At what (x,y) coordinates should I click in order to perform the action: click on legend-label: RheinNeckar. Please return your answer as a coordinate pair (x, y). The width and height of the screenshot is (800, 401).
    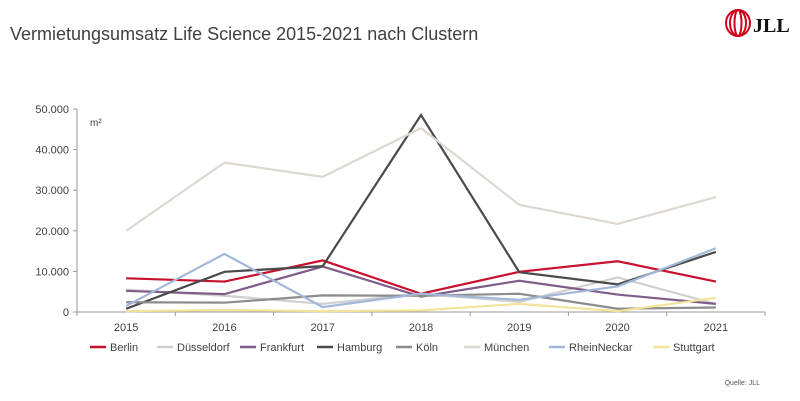
    Looking at the image, I should click on (601, 348).